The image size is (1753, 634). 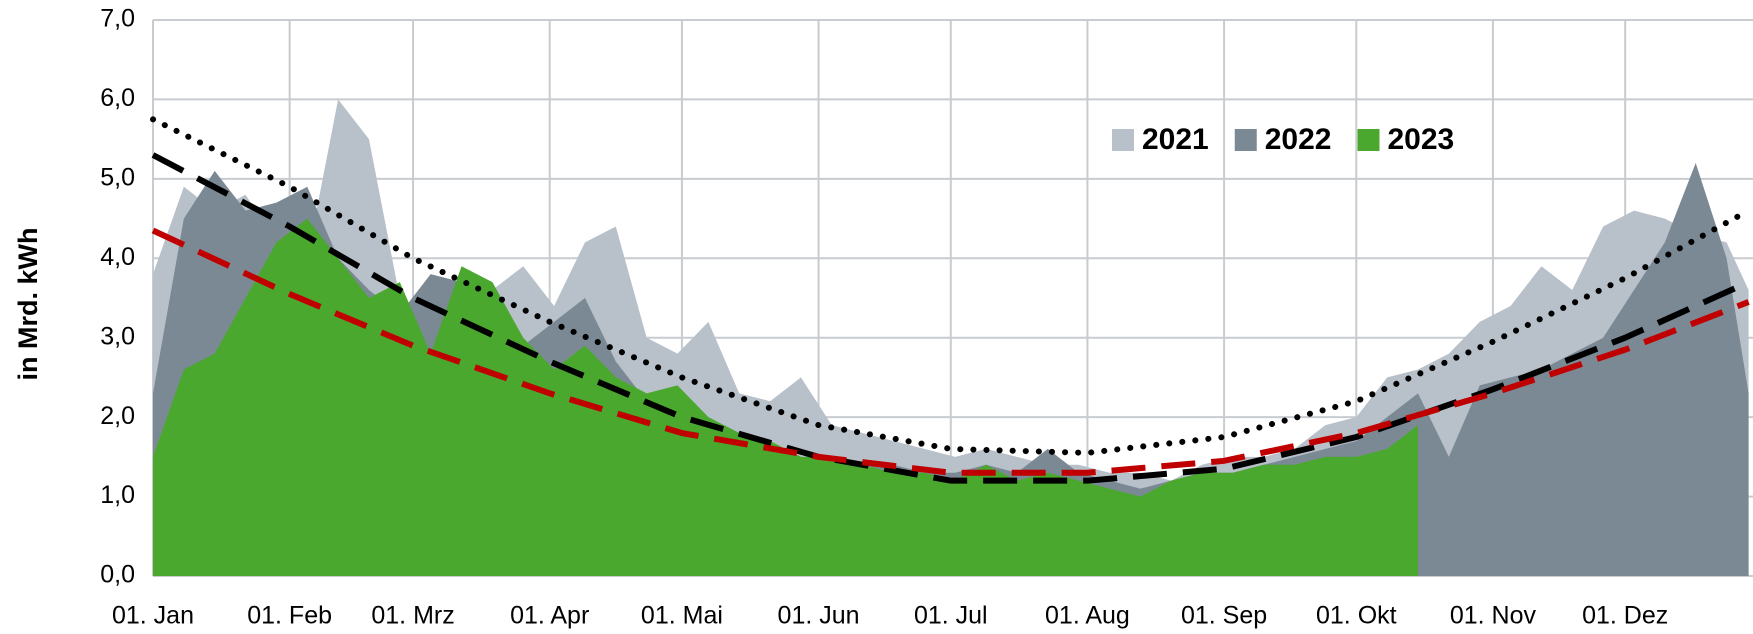 What do you see at coordinates (117, 177) in the screenshot?
I see `y-tick-label: 5,0` at bounding box center [117, 177].